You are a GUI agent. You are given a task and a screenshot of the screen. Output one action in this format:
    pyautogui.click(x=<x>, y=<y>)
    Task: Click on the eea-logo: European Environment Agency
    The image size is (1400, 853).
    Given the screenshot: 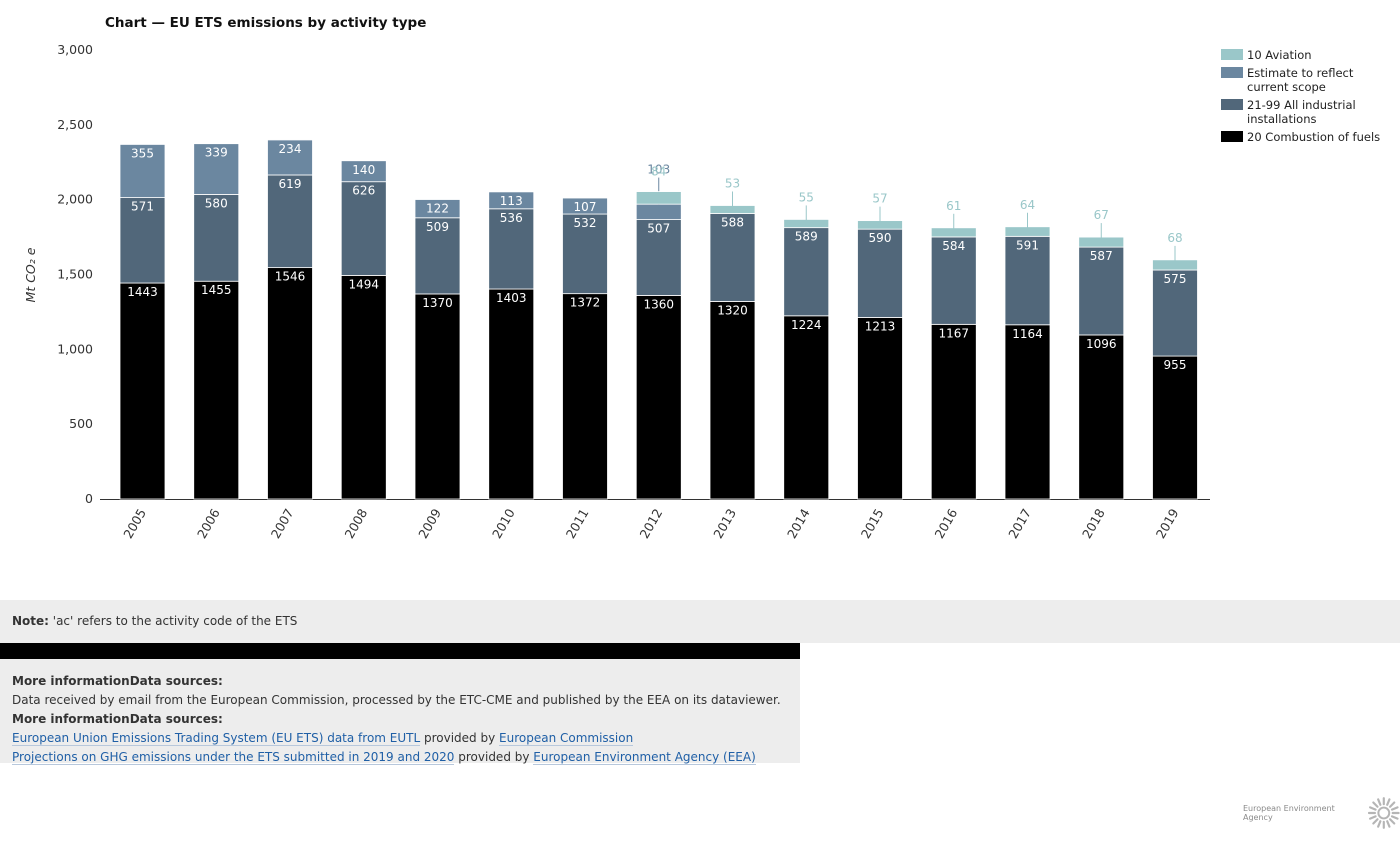 What is the action you would take?
    pyautogui.click(x=1321, y=813)
    